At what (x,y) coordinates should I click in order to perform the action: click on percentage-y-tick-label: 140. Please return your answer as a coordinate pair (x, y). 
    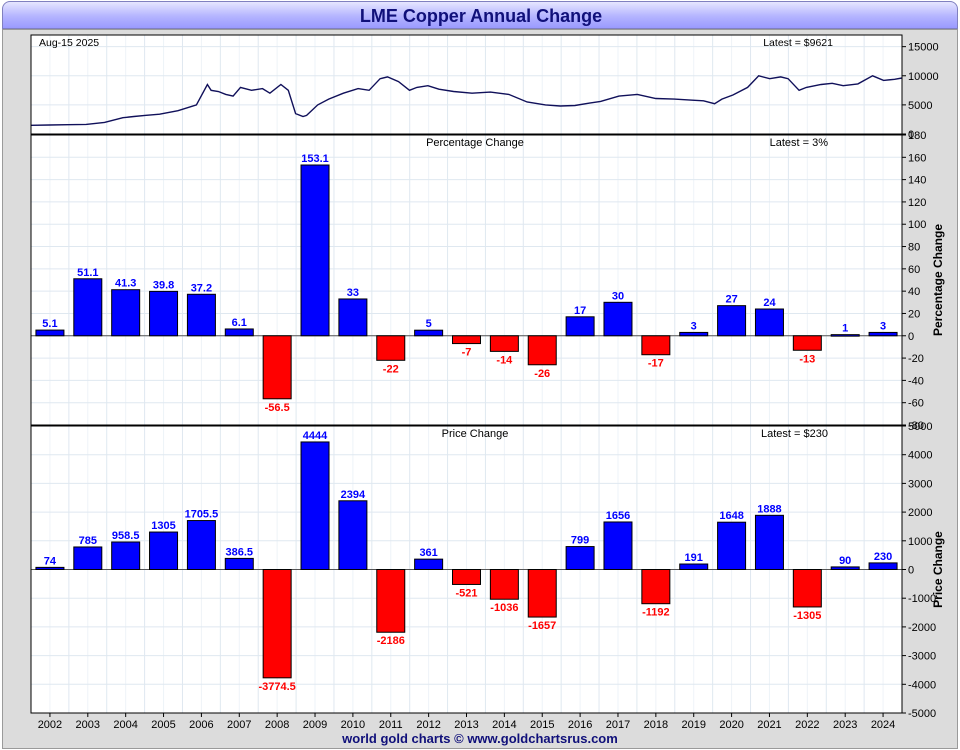
    Looking at the image, I should click on (917, 181).